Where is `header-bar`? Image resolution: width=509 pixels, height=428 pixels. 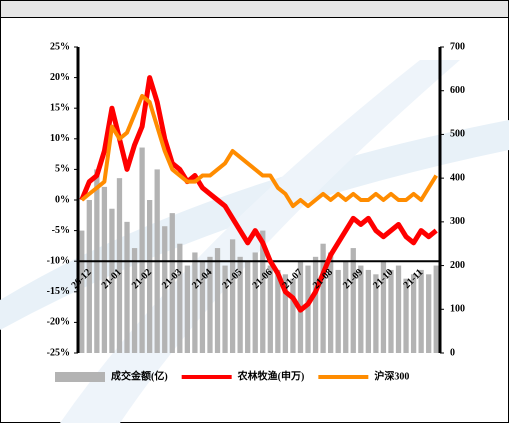 header-bar is located at coordinates (254, 9).